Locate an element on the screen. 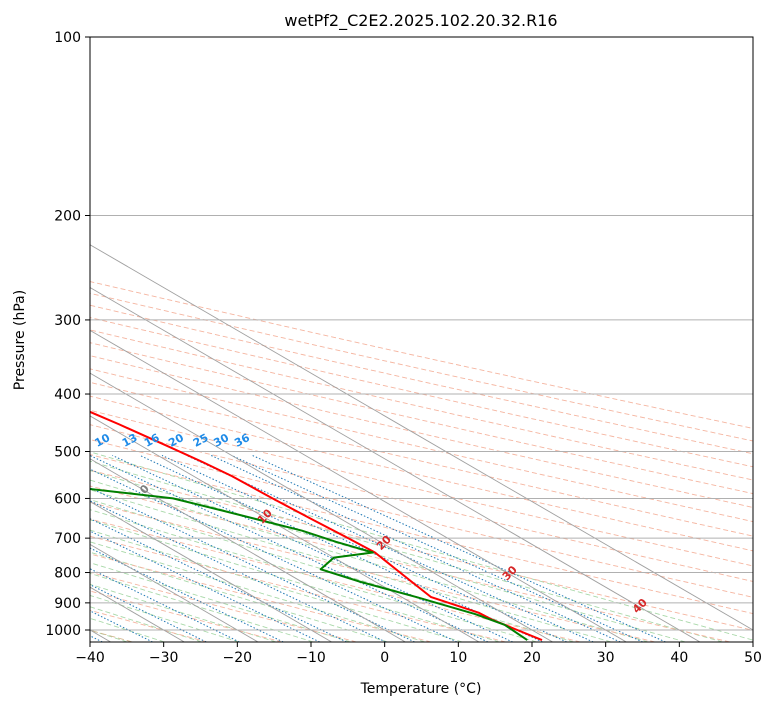 This screenshot has height=708, width=775. x-tick-label: −10 is located at coordinates (311, 658).